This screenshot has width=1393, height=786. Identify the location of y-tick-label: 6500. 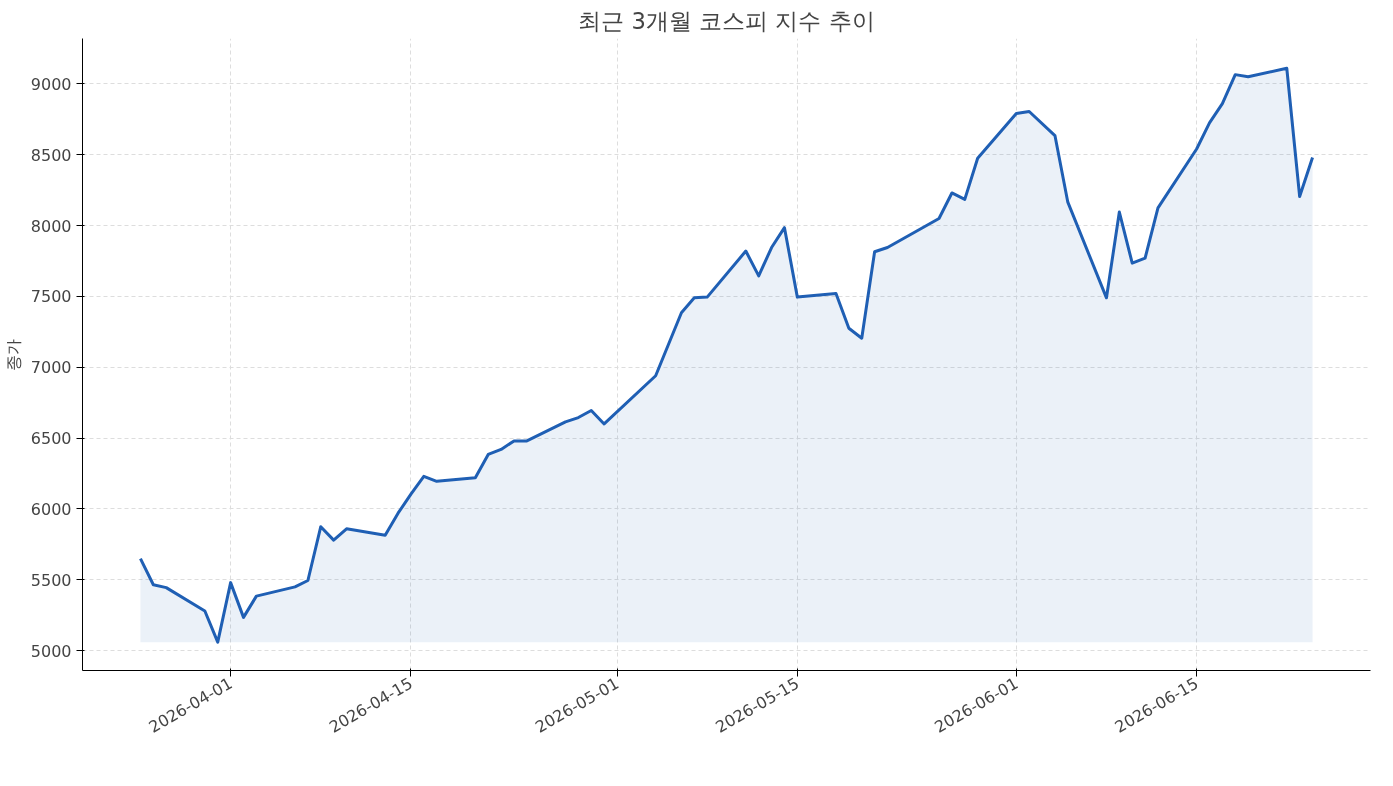
(51, 439).